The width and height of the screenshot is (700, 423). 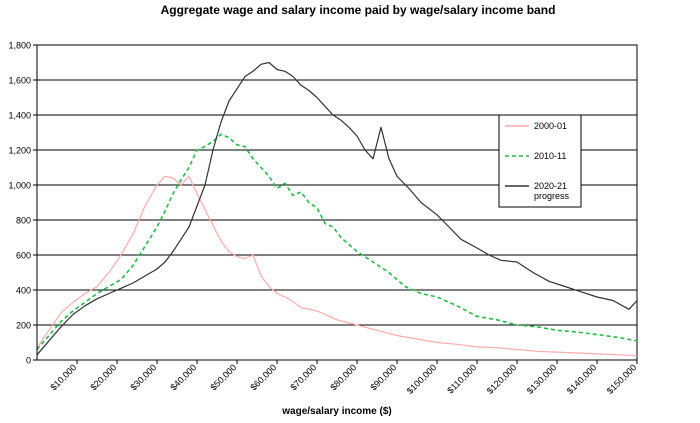 I want to click on x-tick-label: $80,000, so click(x=343, y=377).